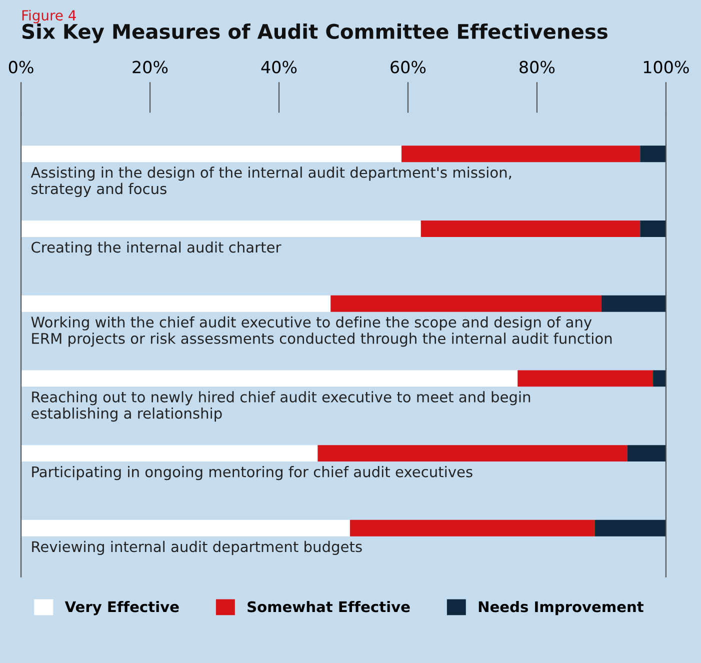 Image resolution: width=701 pixels, height=663 pixels. Describe the element at coordinates (121, 608) in the screenshot. I see `legend-label: Very Effective` at that location.